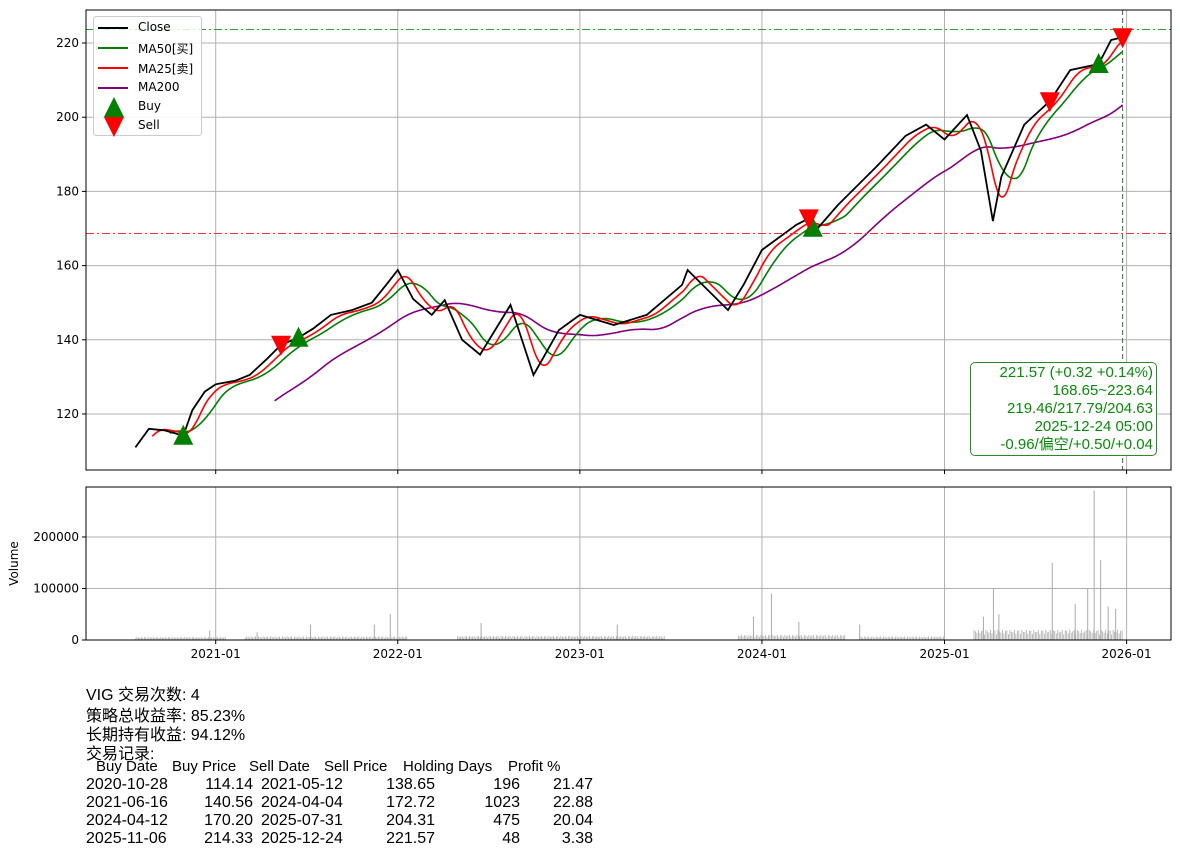  What do you see at coordinates (506, 784) in the screenshot?
I see `table-cell: 196` at bounding box center [506, 784].